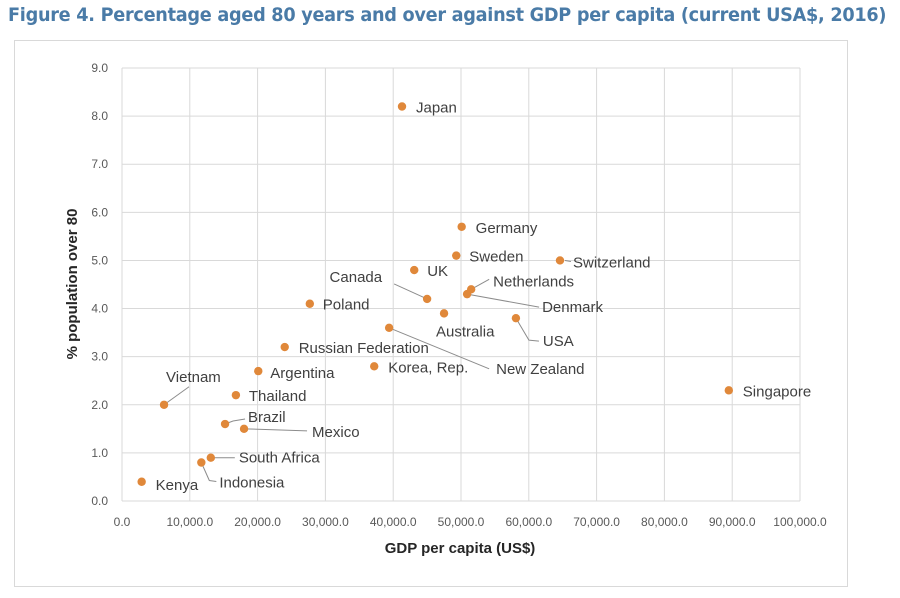  I want to click on x-tick-label: 100,000.0, so click(800, 522).